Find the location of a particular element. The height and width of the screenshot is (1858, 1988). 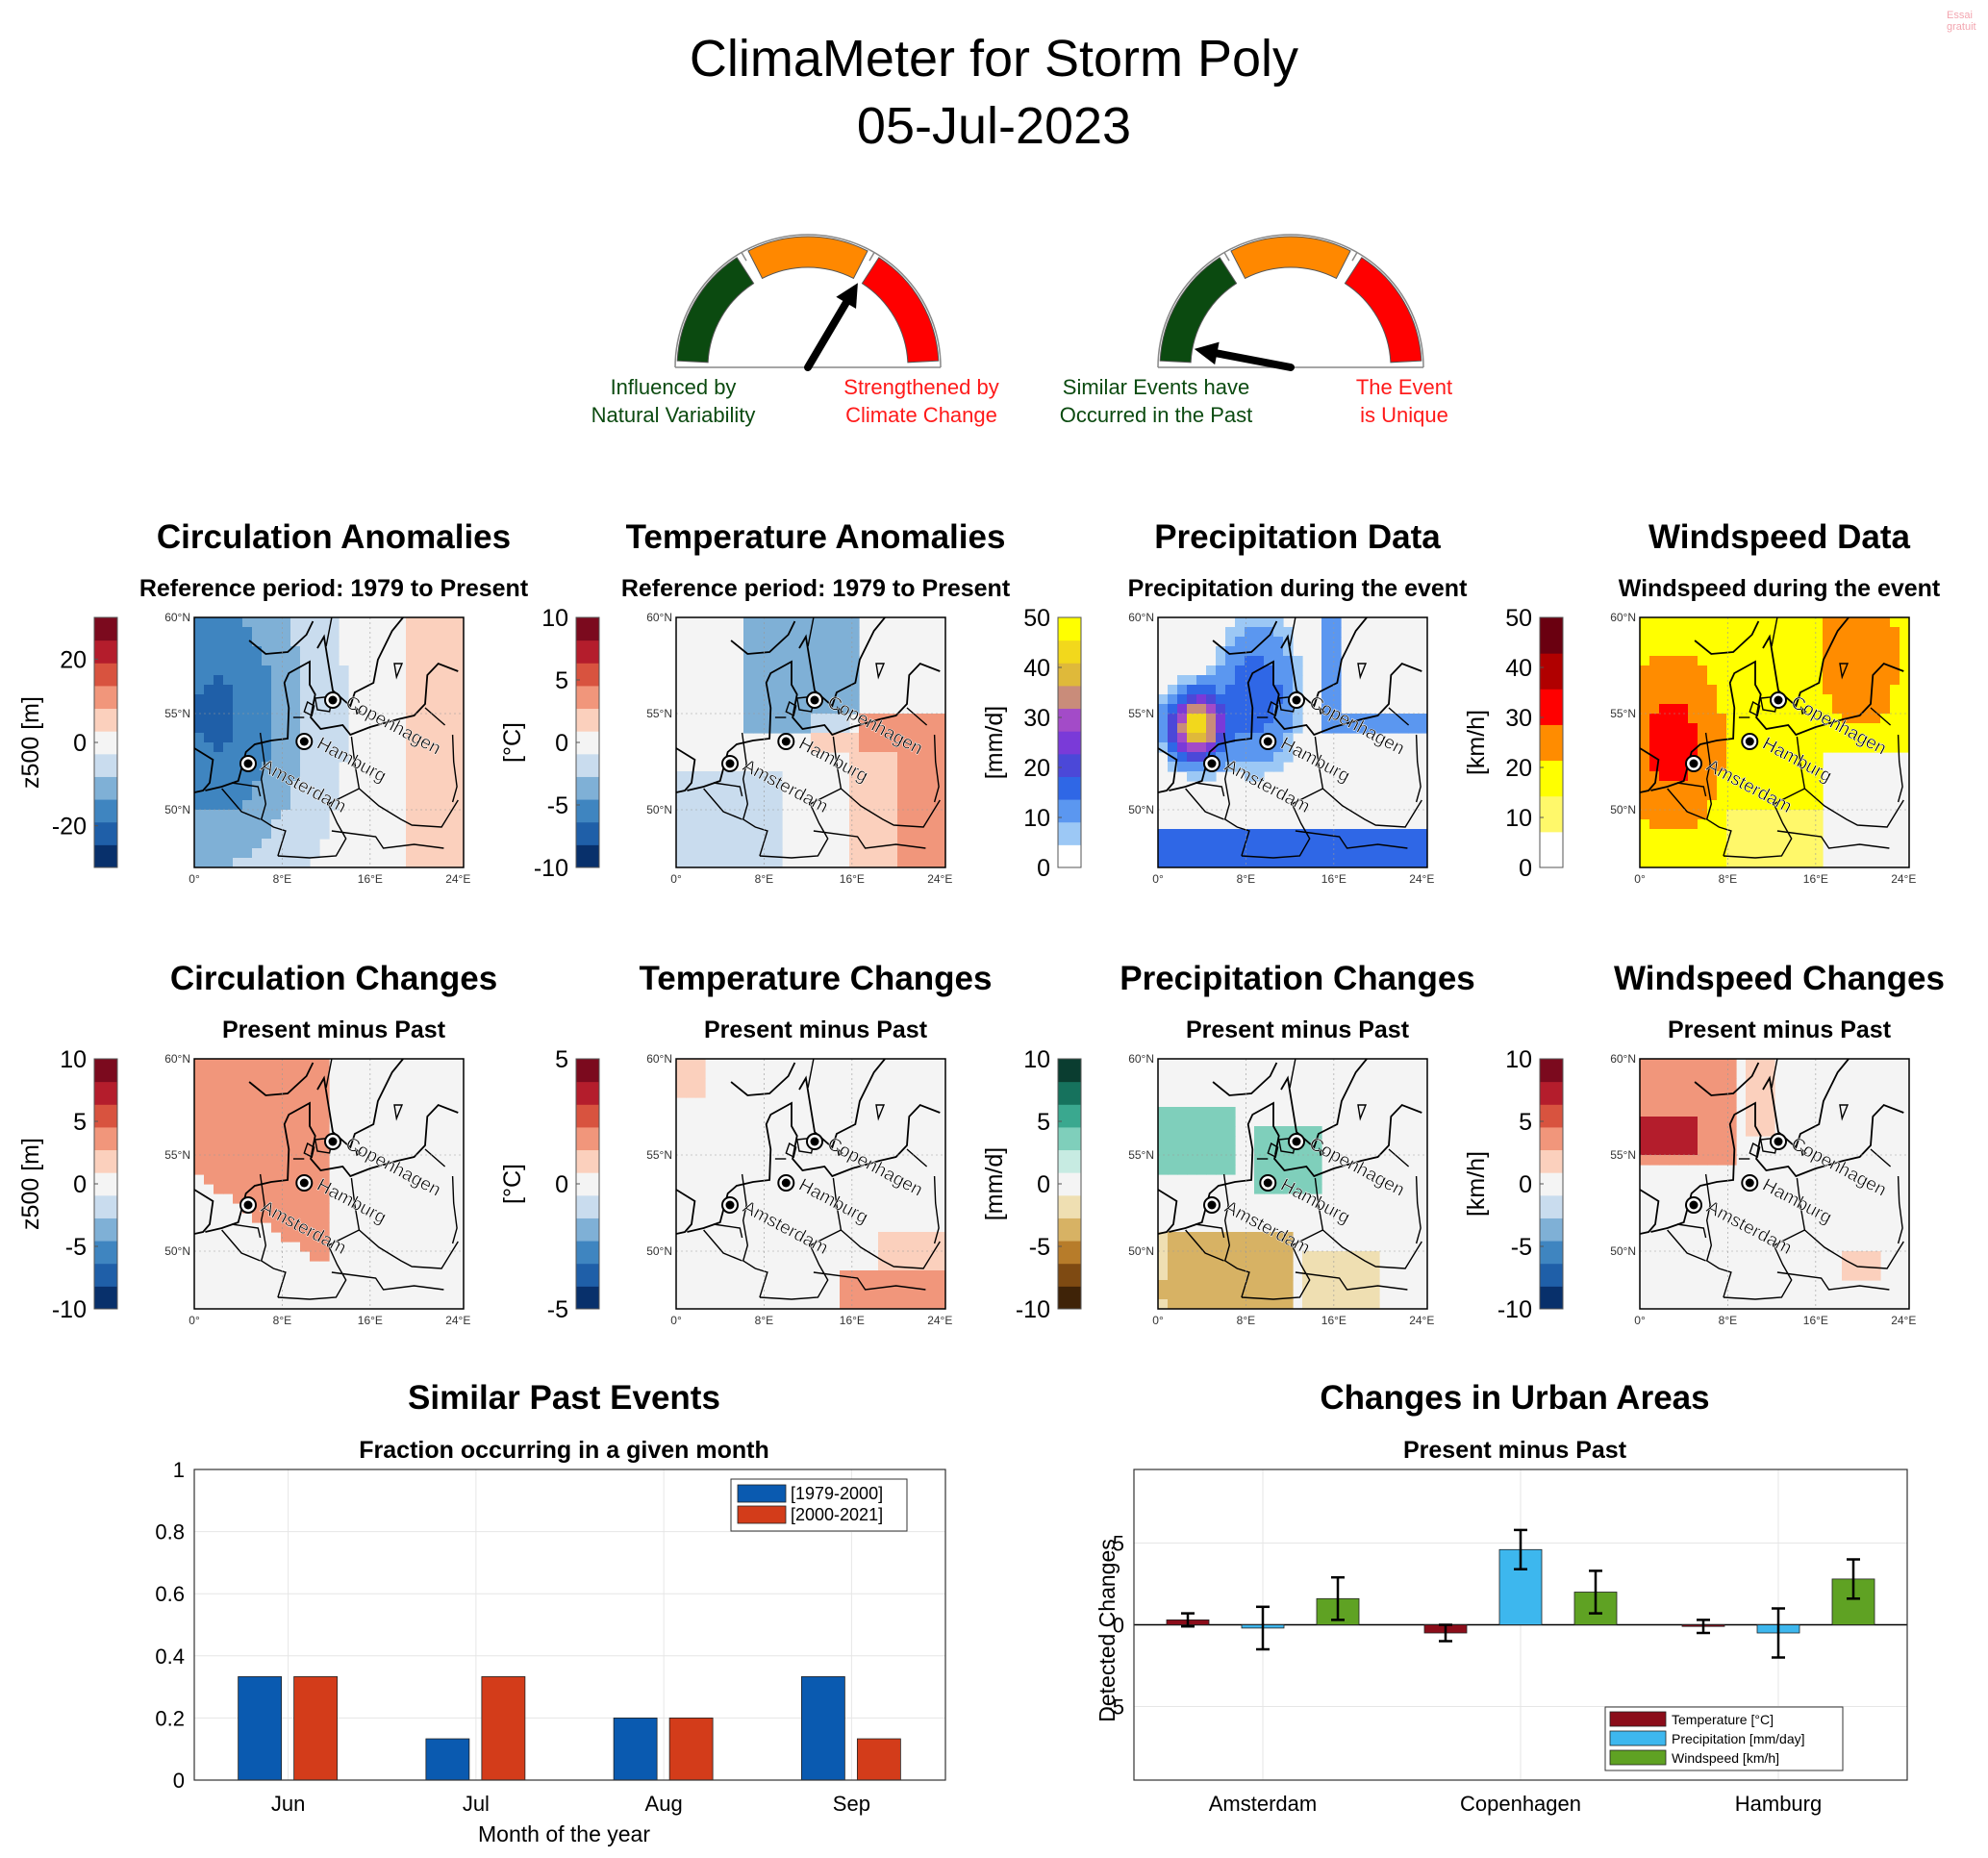

map-border is located at coordinates (1718, 794).